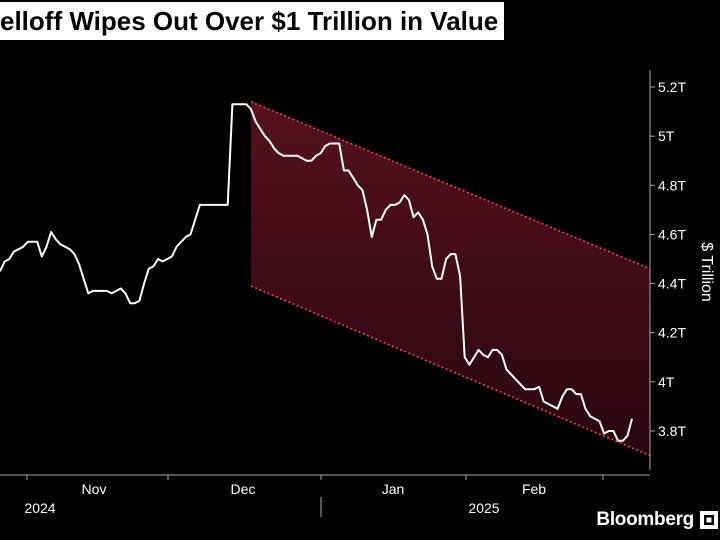 The width and height of the screenshot is (720, 540). What do you see at coordinates (666, 136) in the screenshot?
I see `y-tick-label: 5T` at bounding box center [666, 136].